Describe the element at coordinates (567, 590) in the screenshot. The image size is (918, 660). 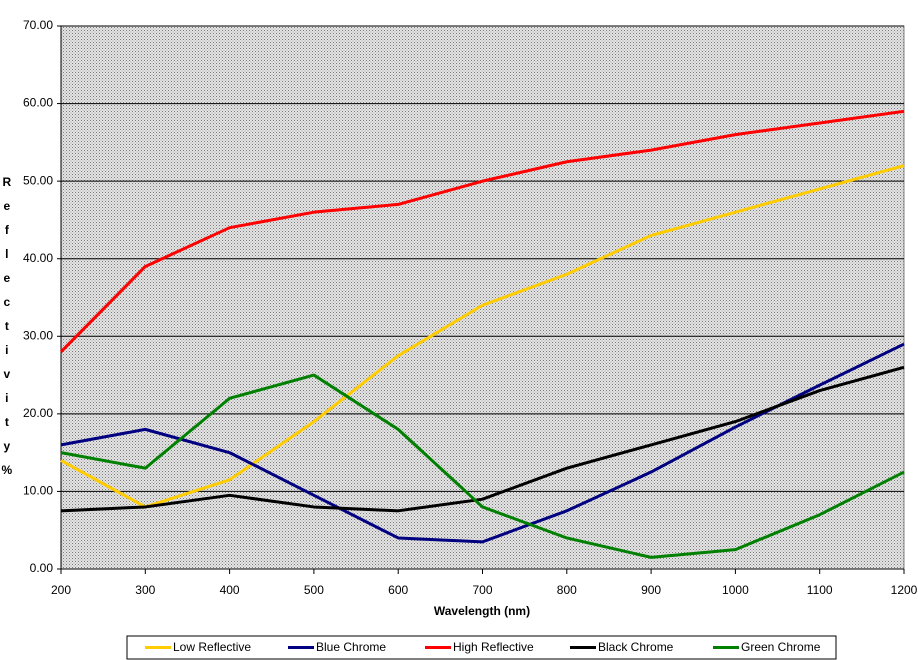
I see `x-tick-label: 800` at that location.